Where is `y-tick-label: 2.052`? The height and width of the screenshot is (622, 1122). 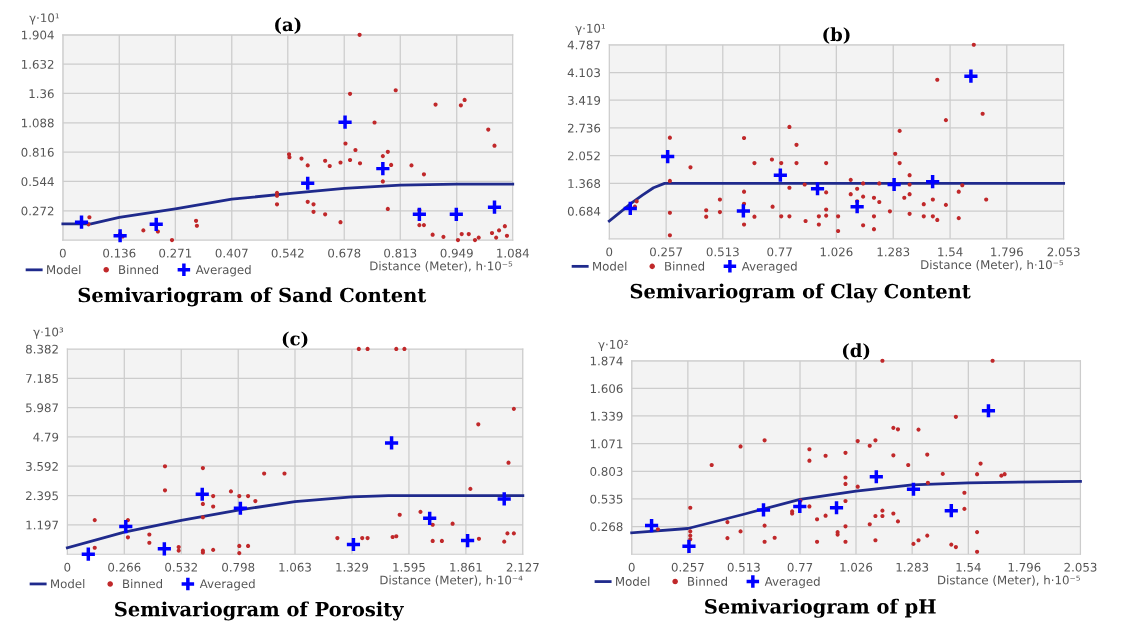
y-tick-label: 2.052 is located at coordinates (583, 156).